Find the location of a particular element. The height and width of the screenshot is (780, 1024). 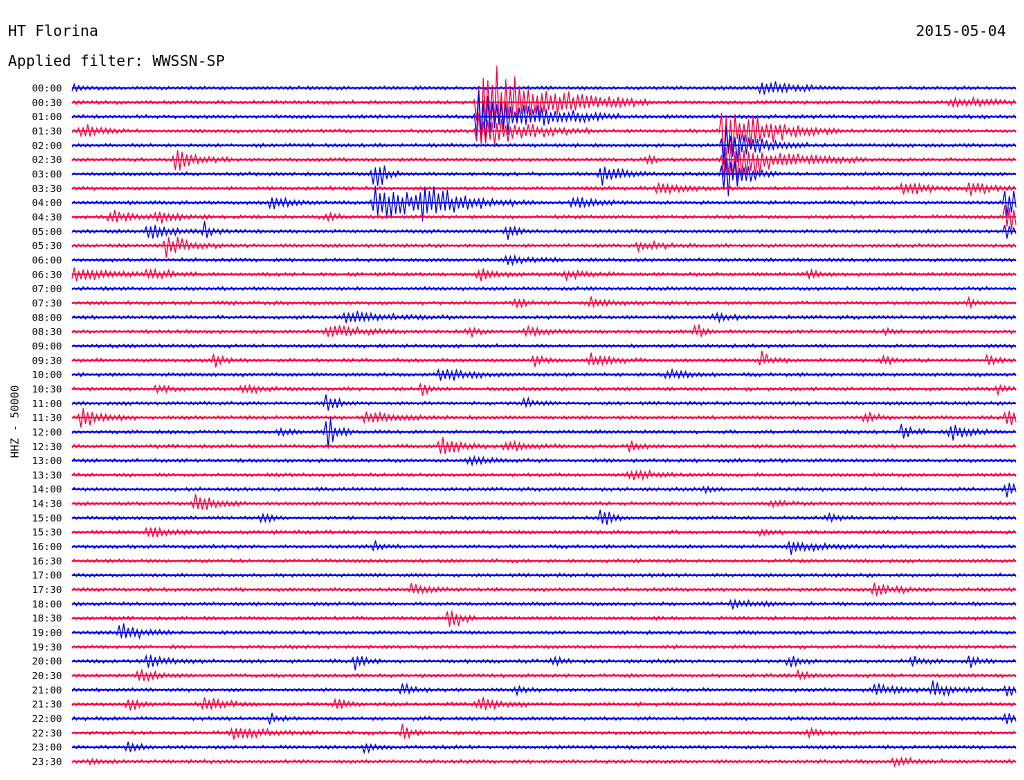

row-label: 17:30 is located at coordinates (47, 590).